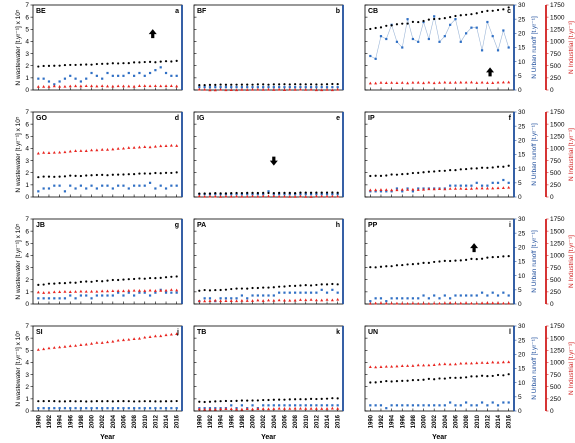  I want to click on panel-go: 0 1 2 3 4 5 6 7N wastewater [t.yr⁻¹] x 10⁵ GO d, so click(99, 155).